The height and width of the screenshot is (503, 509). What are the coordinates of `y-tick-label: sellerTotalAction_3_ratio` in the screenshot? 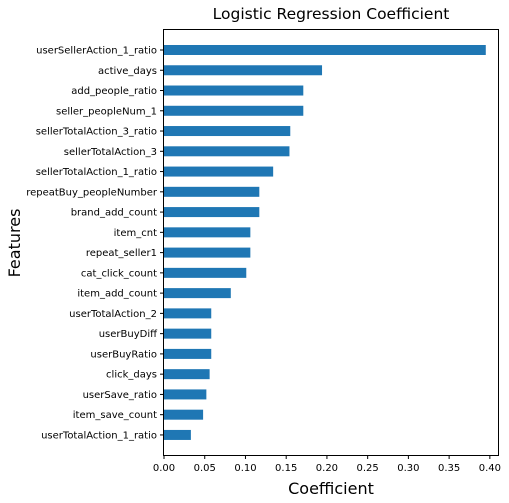 It's located at (96, 132).